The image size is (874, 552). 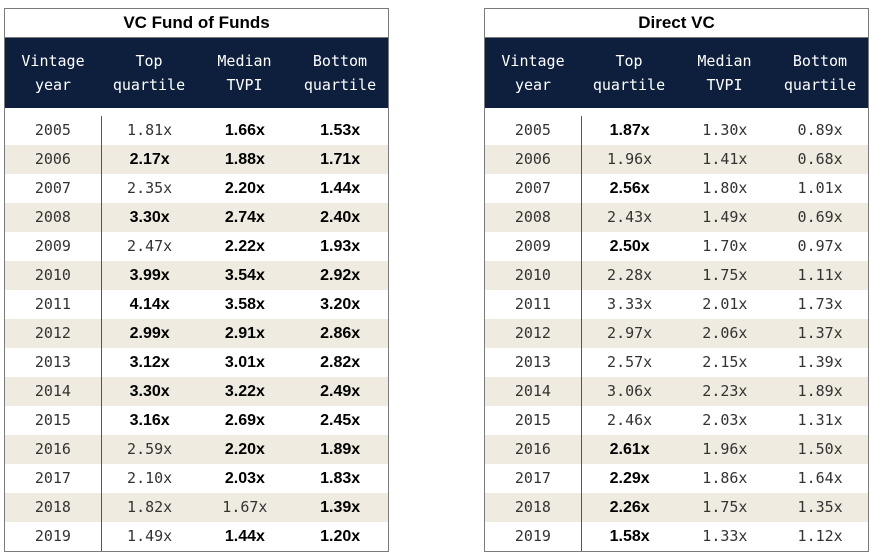 I want to click on header-bottom-quartile: Bottom quartile, so click(x=820, y=73).